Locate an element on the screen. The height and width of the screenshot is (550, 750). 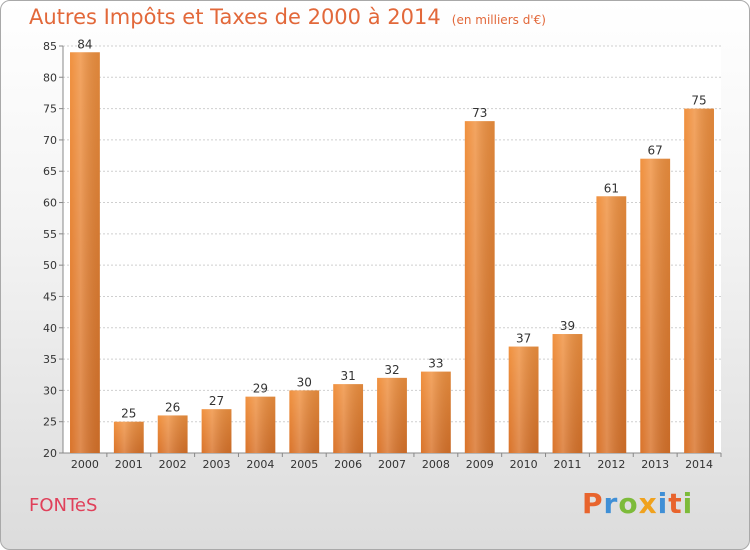
x-tick-label: 2012 is located at coordinates (611, 464).